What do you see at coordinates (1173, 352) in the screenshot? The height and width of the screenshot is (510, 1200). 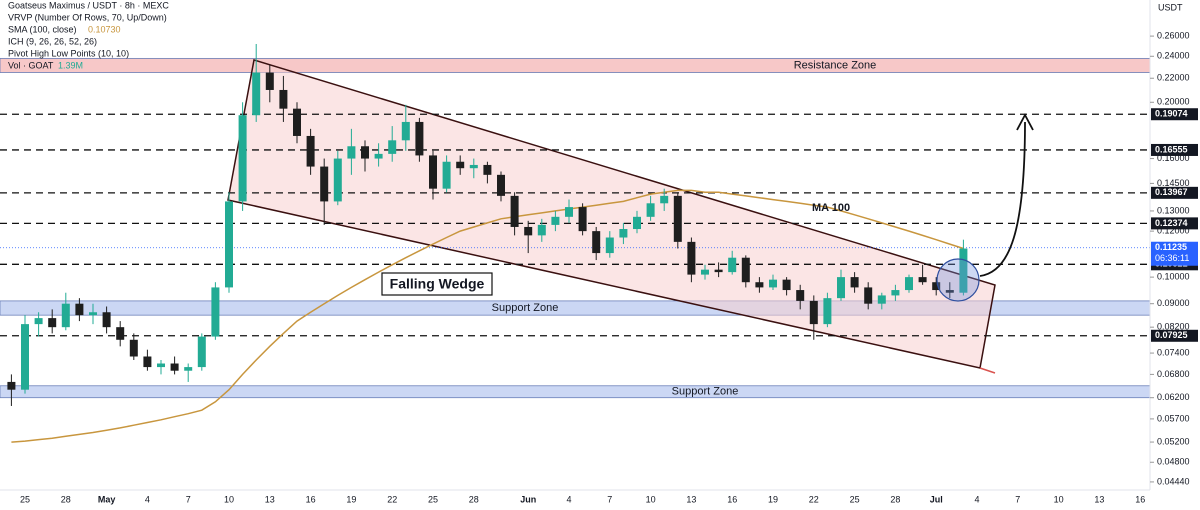 I see `y-tick-label: 0.07400` at bounding box center [1173, 352].